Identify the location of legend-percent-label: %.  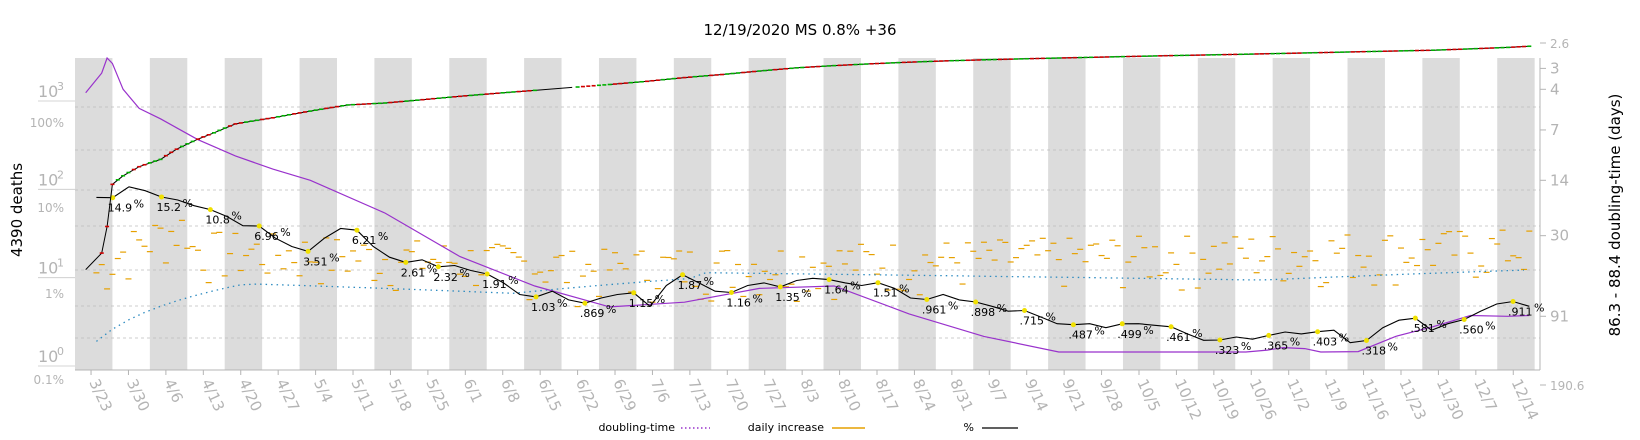
(969, 427).